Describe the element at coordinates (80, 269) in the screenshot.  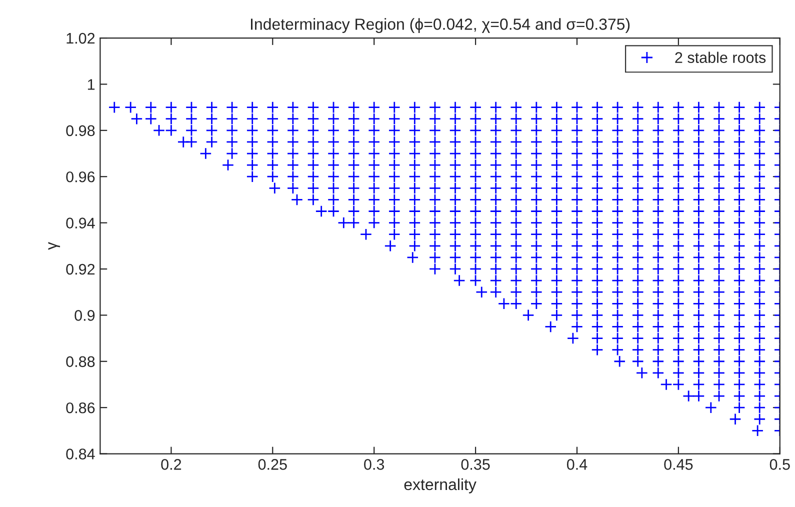
I see `y-tick-label: 0.92` at that location.